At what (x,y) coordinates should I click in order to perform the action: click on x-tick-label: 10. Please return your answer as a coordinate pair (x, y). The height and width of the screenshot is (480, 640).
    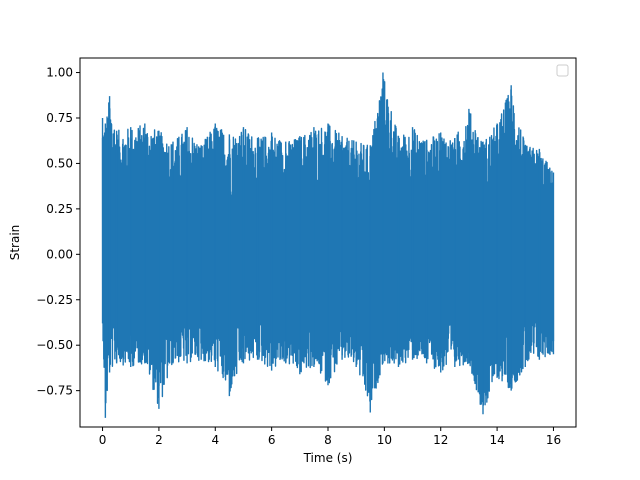
    Looking at the image, I should click on (384, 440).